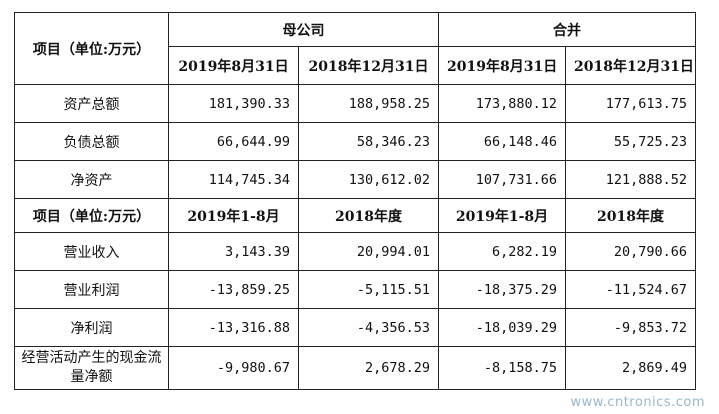  What do you see at coordinates (91, 251) in the screenshot?
I see `row-label: 营业收入` at bounding box center [91, 251].